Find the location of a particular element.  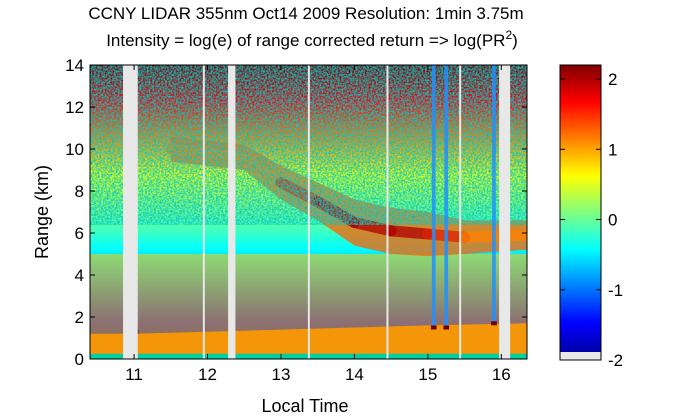

colorbar-tick-label: 2 is located at coordinates (612, 79).